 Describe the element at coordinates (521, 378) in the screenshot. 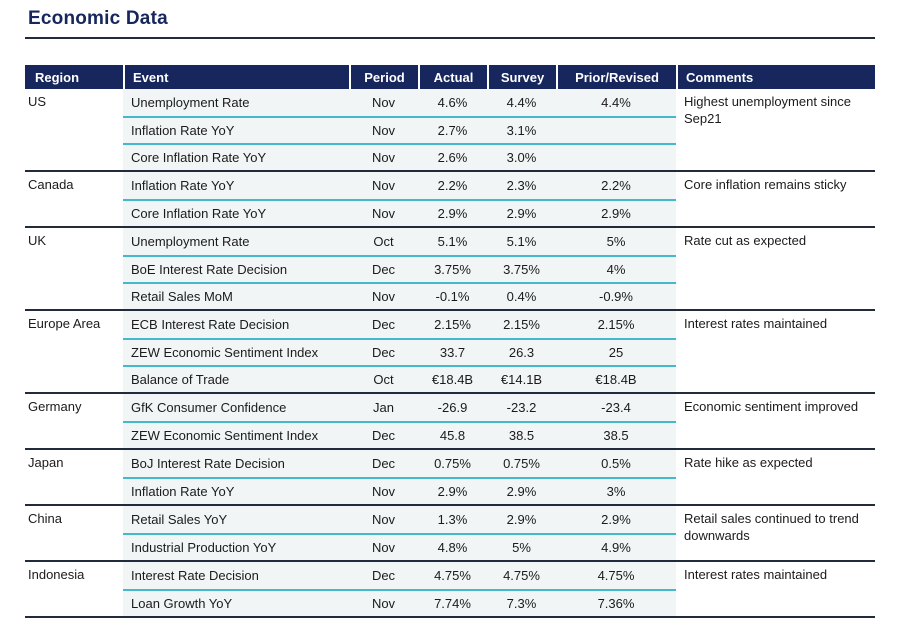

I see `survey-cell: €14.1B` at that location.